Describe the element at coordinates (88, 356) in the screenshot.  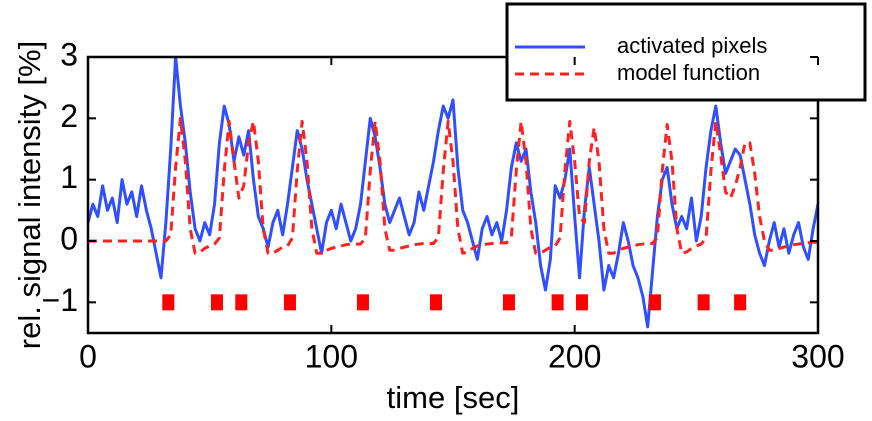
I see `x-tick-label: 0` at that location.